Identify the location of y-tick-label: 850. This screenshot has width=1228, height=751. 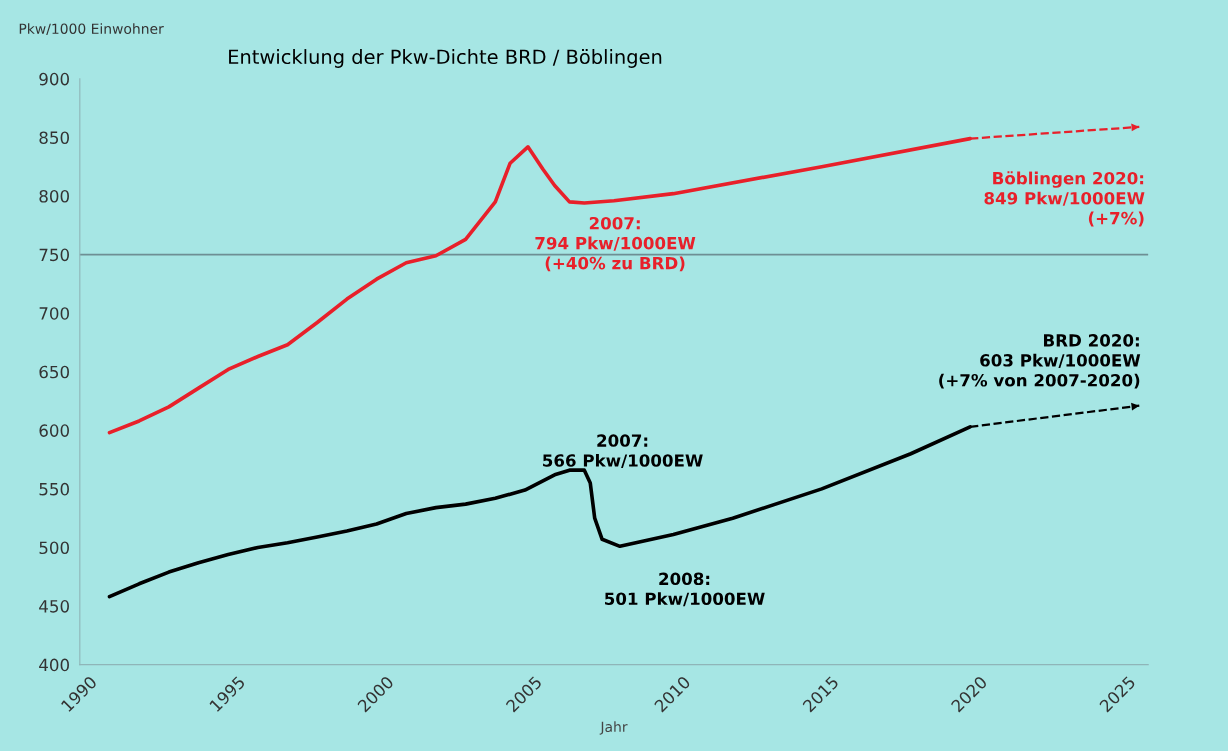
(54, 137).